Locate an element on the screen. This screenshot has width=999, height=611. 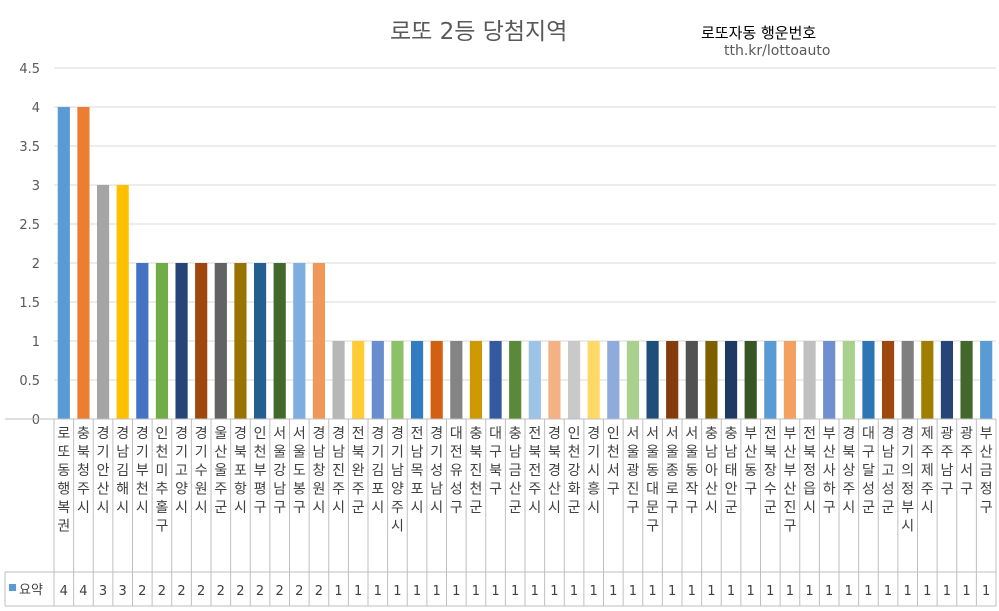
y-axis: 0 0.5 1 1.5 2 2.5 3 3.5 4 4.5 is located at coordinates (29, 245).